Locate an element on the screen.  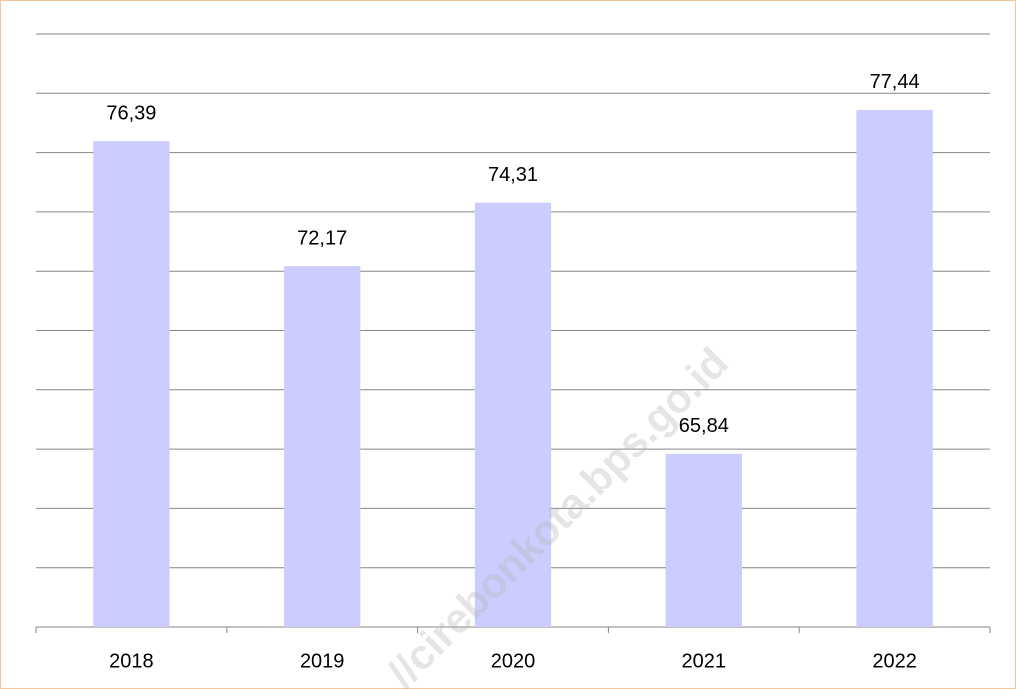
data-label: 65,84 is located at coordinates (704, 426).